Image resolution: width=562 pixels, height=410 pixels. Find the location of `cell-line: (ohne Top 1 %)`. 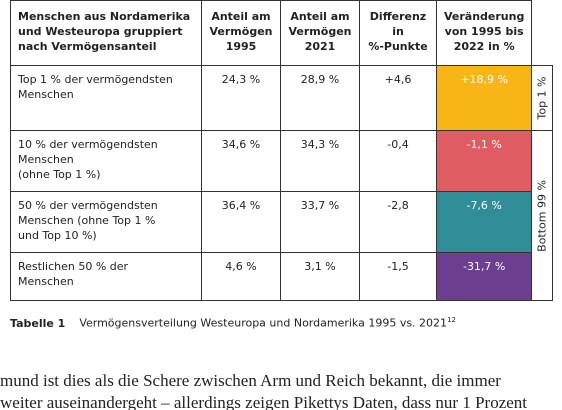

cell-line: (ohne Top 1 %) is located at coordinates (59, 174).